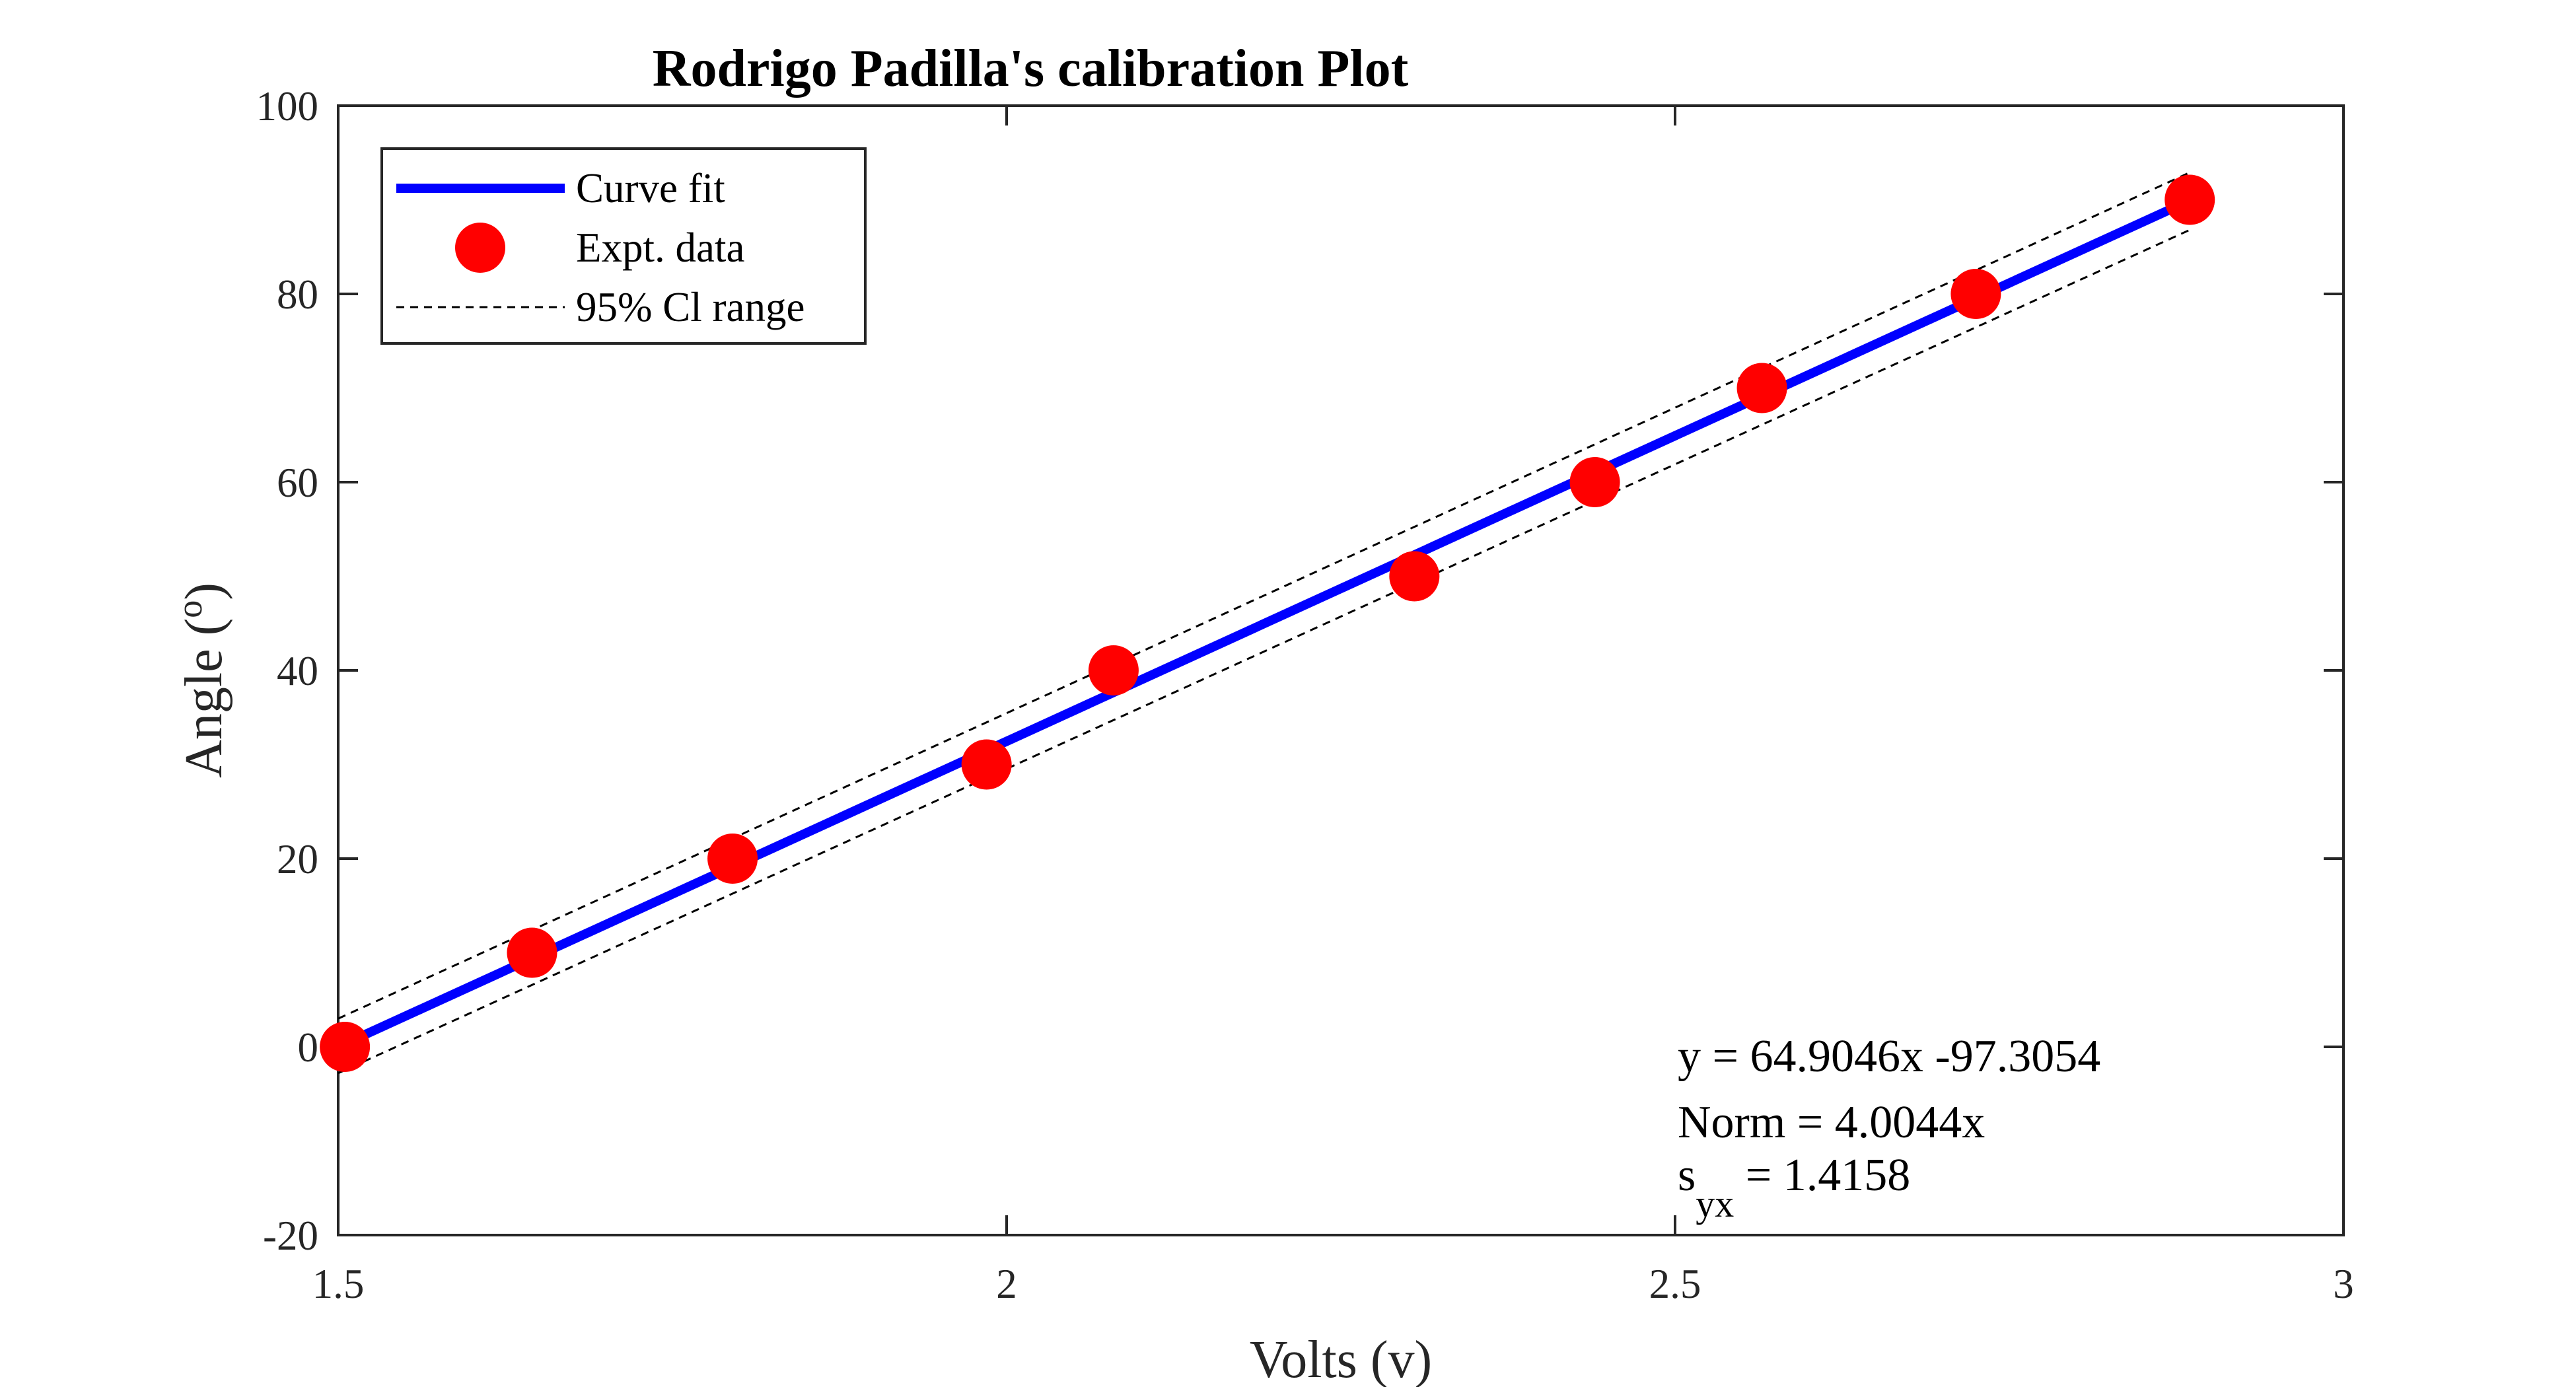  Describe the element at coordinates (1822, 1175) in the screenshot. I see `annotation-syx-value: = 1.4158` at that location.